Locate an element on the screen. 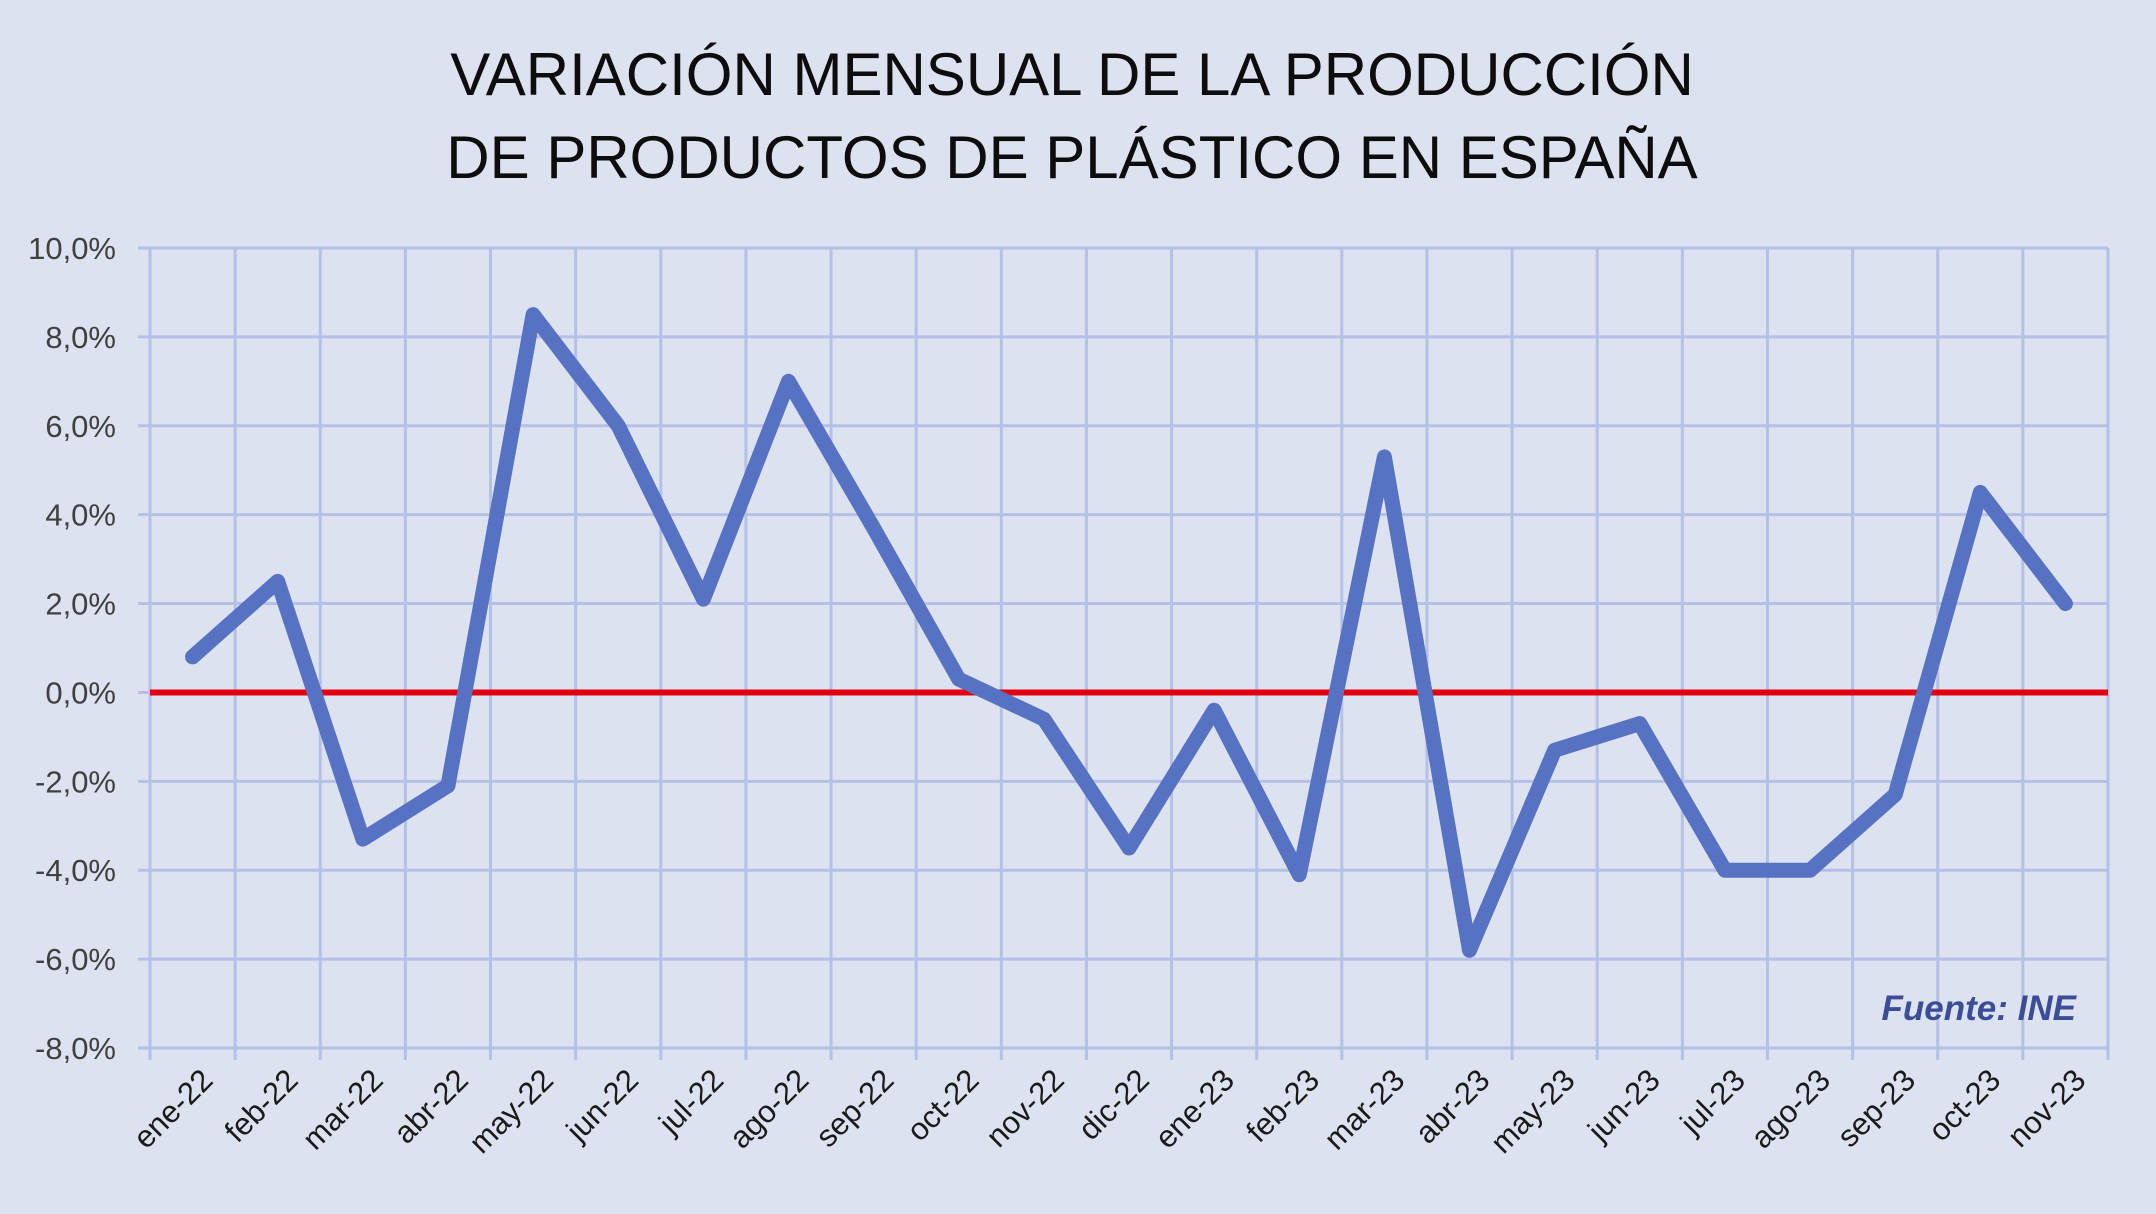 This screenshot has height=1214, width=2156. x-tick-label: mar-23 is located at coordinates (1364, 1109).